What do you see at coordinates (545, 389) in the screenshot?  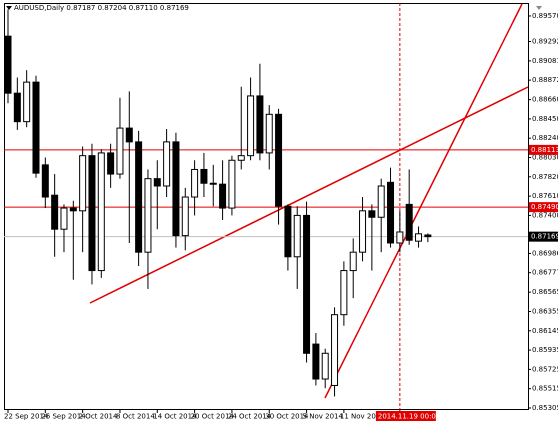 I see `y-tick-label: 0.85515` at bounding box center [545, 389].